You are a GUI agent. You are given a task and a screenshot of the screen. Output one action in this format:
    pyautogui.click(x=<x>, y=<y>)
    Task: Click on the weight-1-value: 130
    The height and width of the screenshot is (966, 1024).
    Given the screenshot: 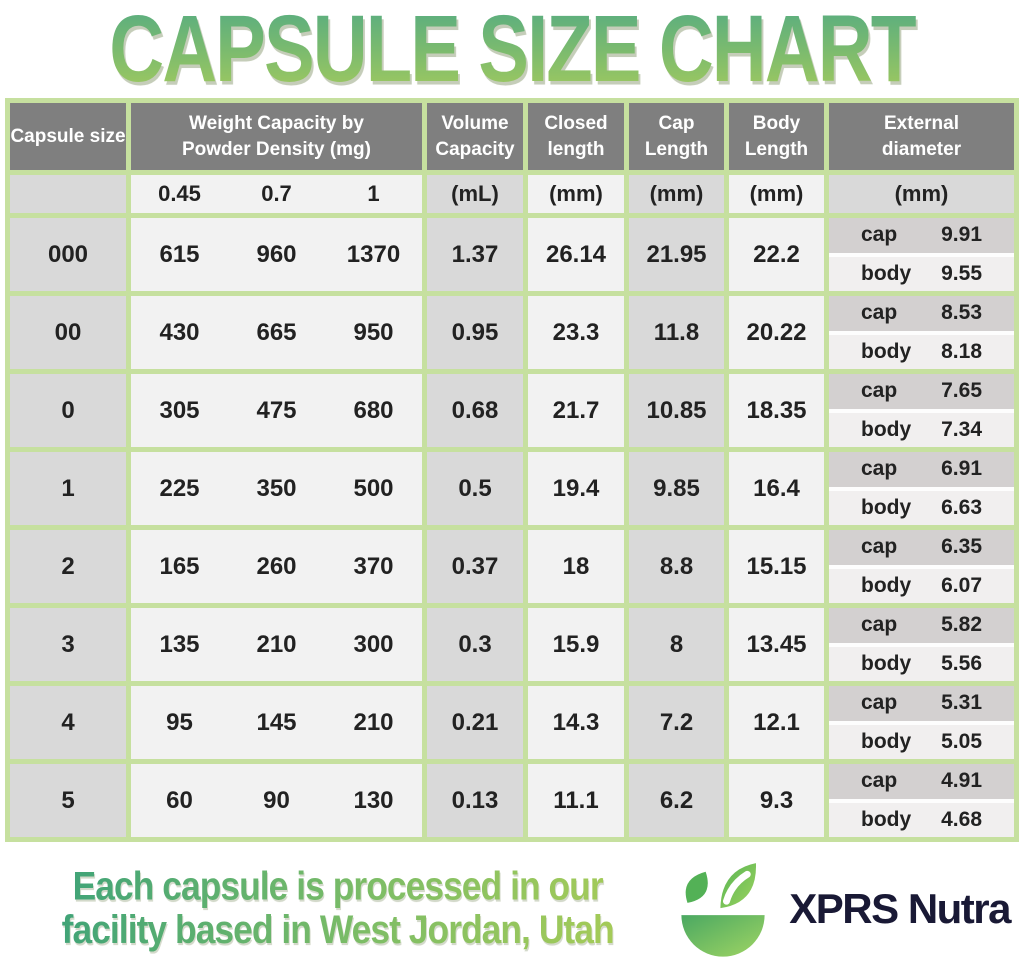 What is the action you would take?
    pyautogui.click(x=373, y=800)
    